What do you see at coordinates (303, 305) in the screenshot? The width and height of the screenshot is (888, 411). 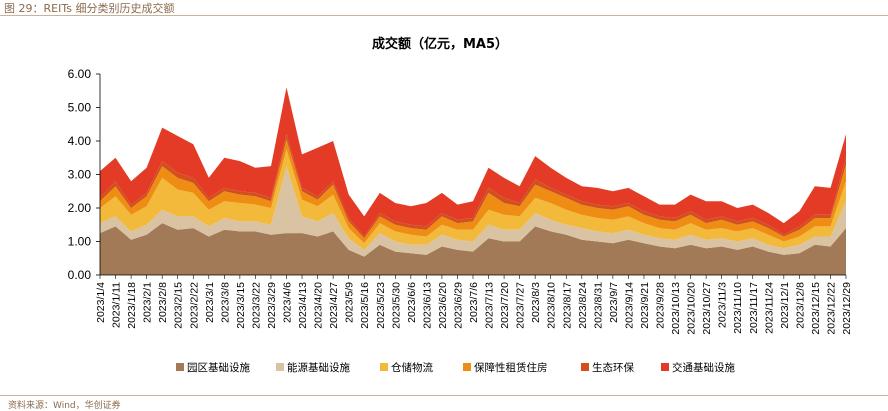 I see `x-tick-label: 2023/4/13` at bounding box center [303, 305].